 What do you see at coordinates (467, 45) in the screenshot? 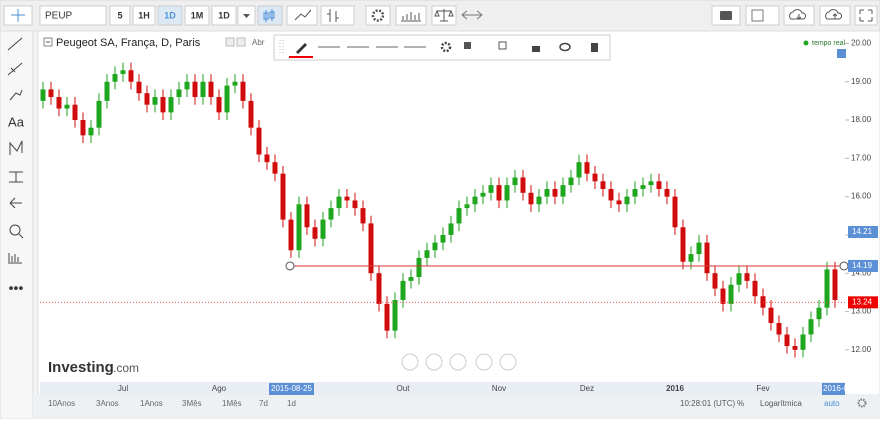
I see `layer-icon` at bounding box center [467, 45].